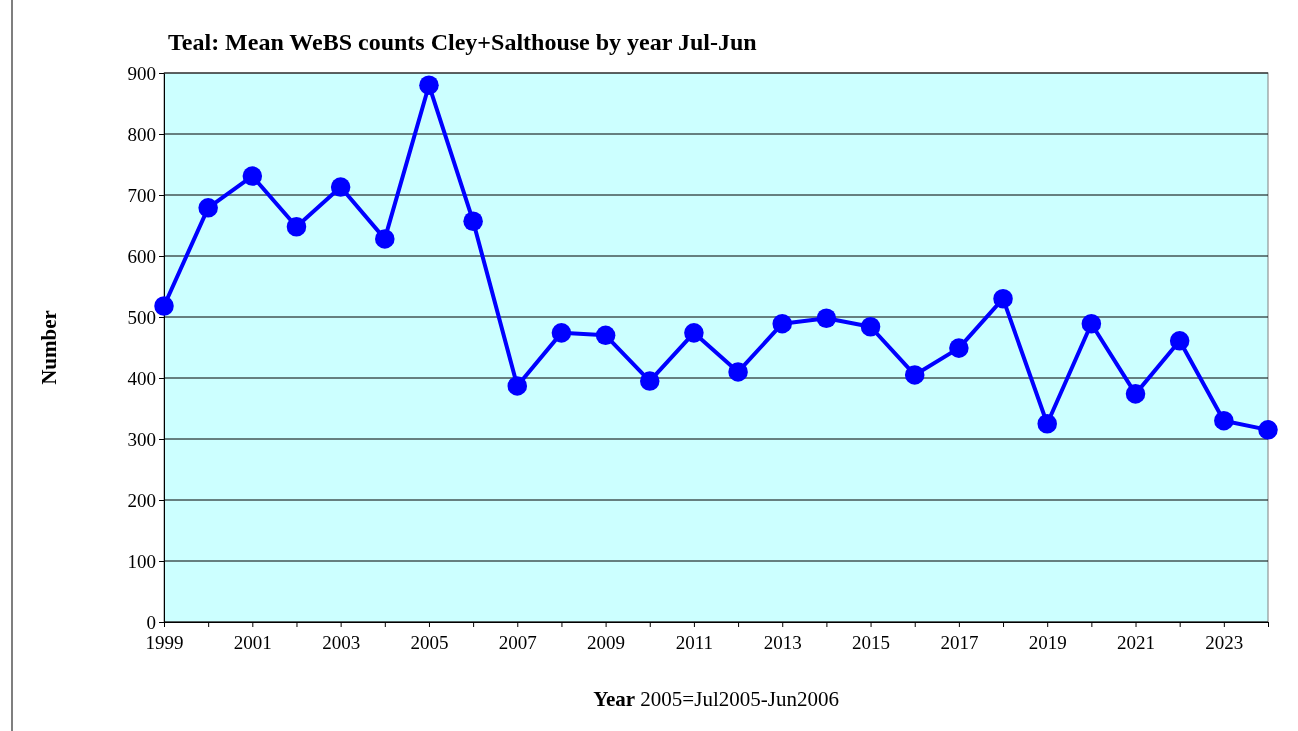 The image size is (1298, 731). I want to click on y-tick-label: 700, so click(141, 195).